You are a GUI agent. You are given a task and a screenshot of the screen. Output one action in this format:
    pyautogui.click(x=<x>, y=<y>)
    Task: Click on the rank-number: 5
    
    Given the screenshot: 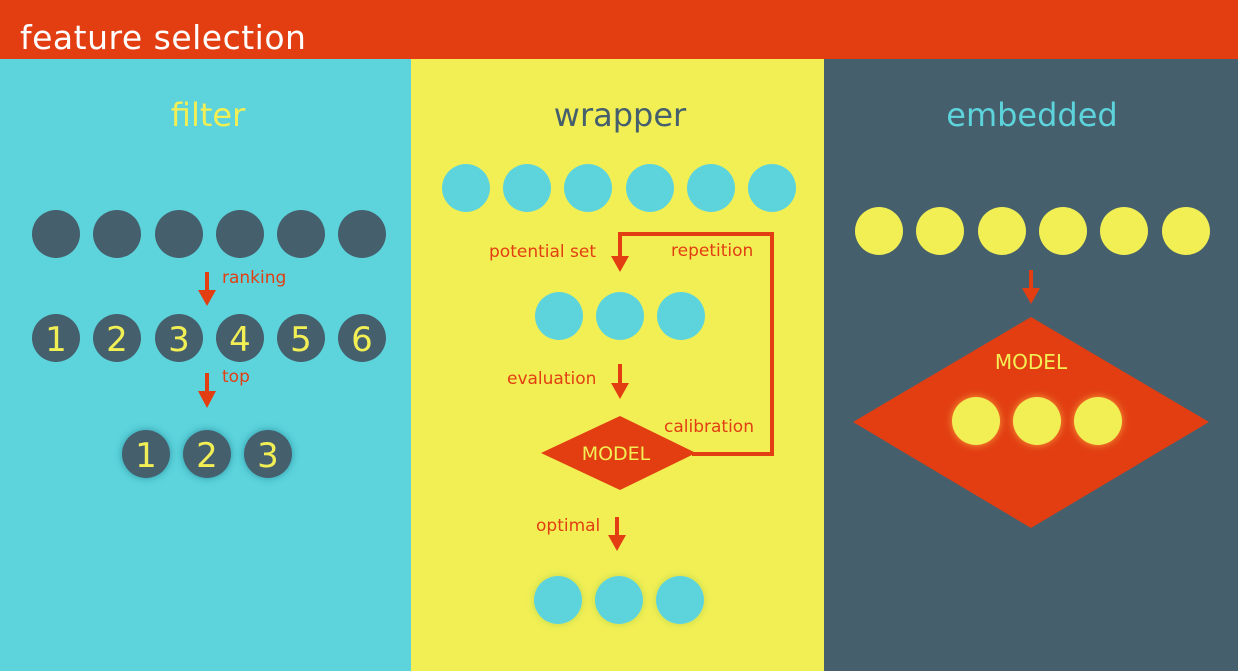 What is the action you would take?
    pyautogui.click(x=301, y=340)
    